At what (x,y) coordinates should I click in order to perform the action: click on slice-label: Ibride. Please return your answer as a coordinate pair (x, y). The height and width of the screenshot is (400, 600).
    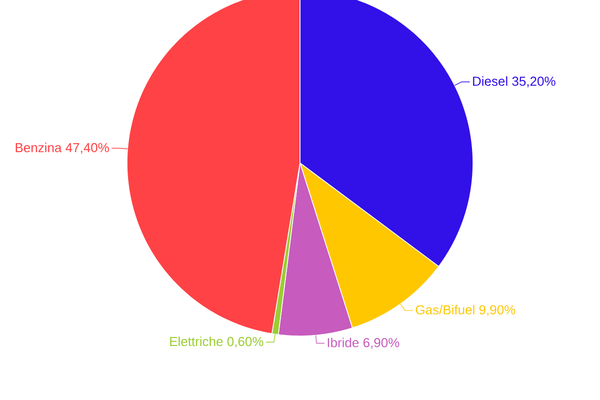
    Looking at the image, I should click on (343, 343).